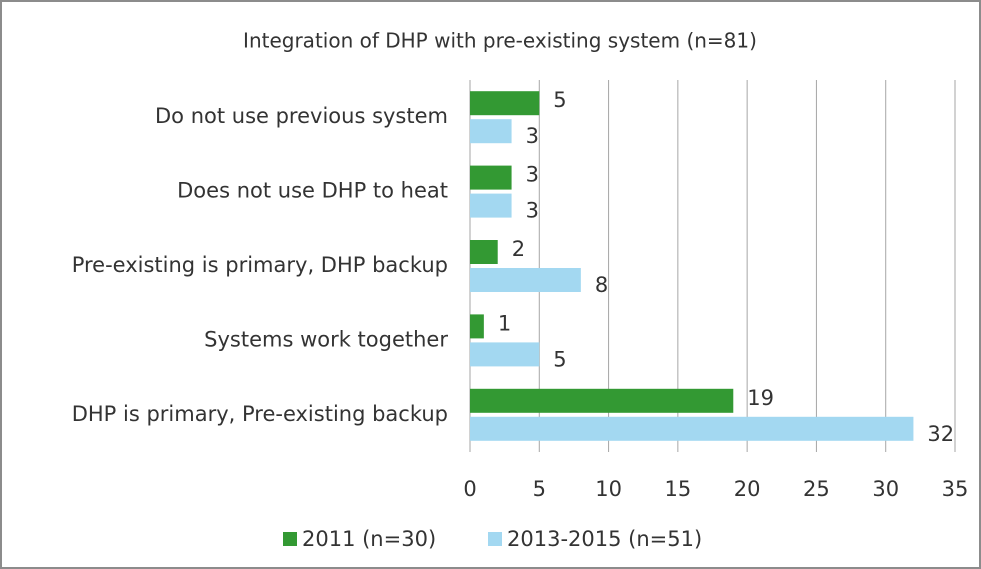 This screenshot has height=569, width=981. I want to click on legend-label: 2011 (n=30), so click(369, 539).